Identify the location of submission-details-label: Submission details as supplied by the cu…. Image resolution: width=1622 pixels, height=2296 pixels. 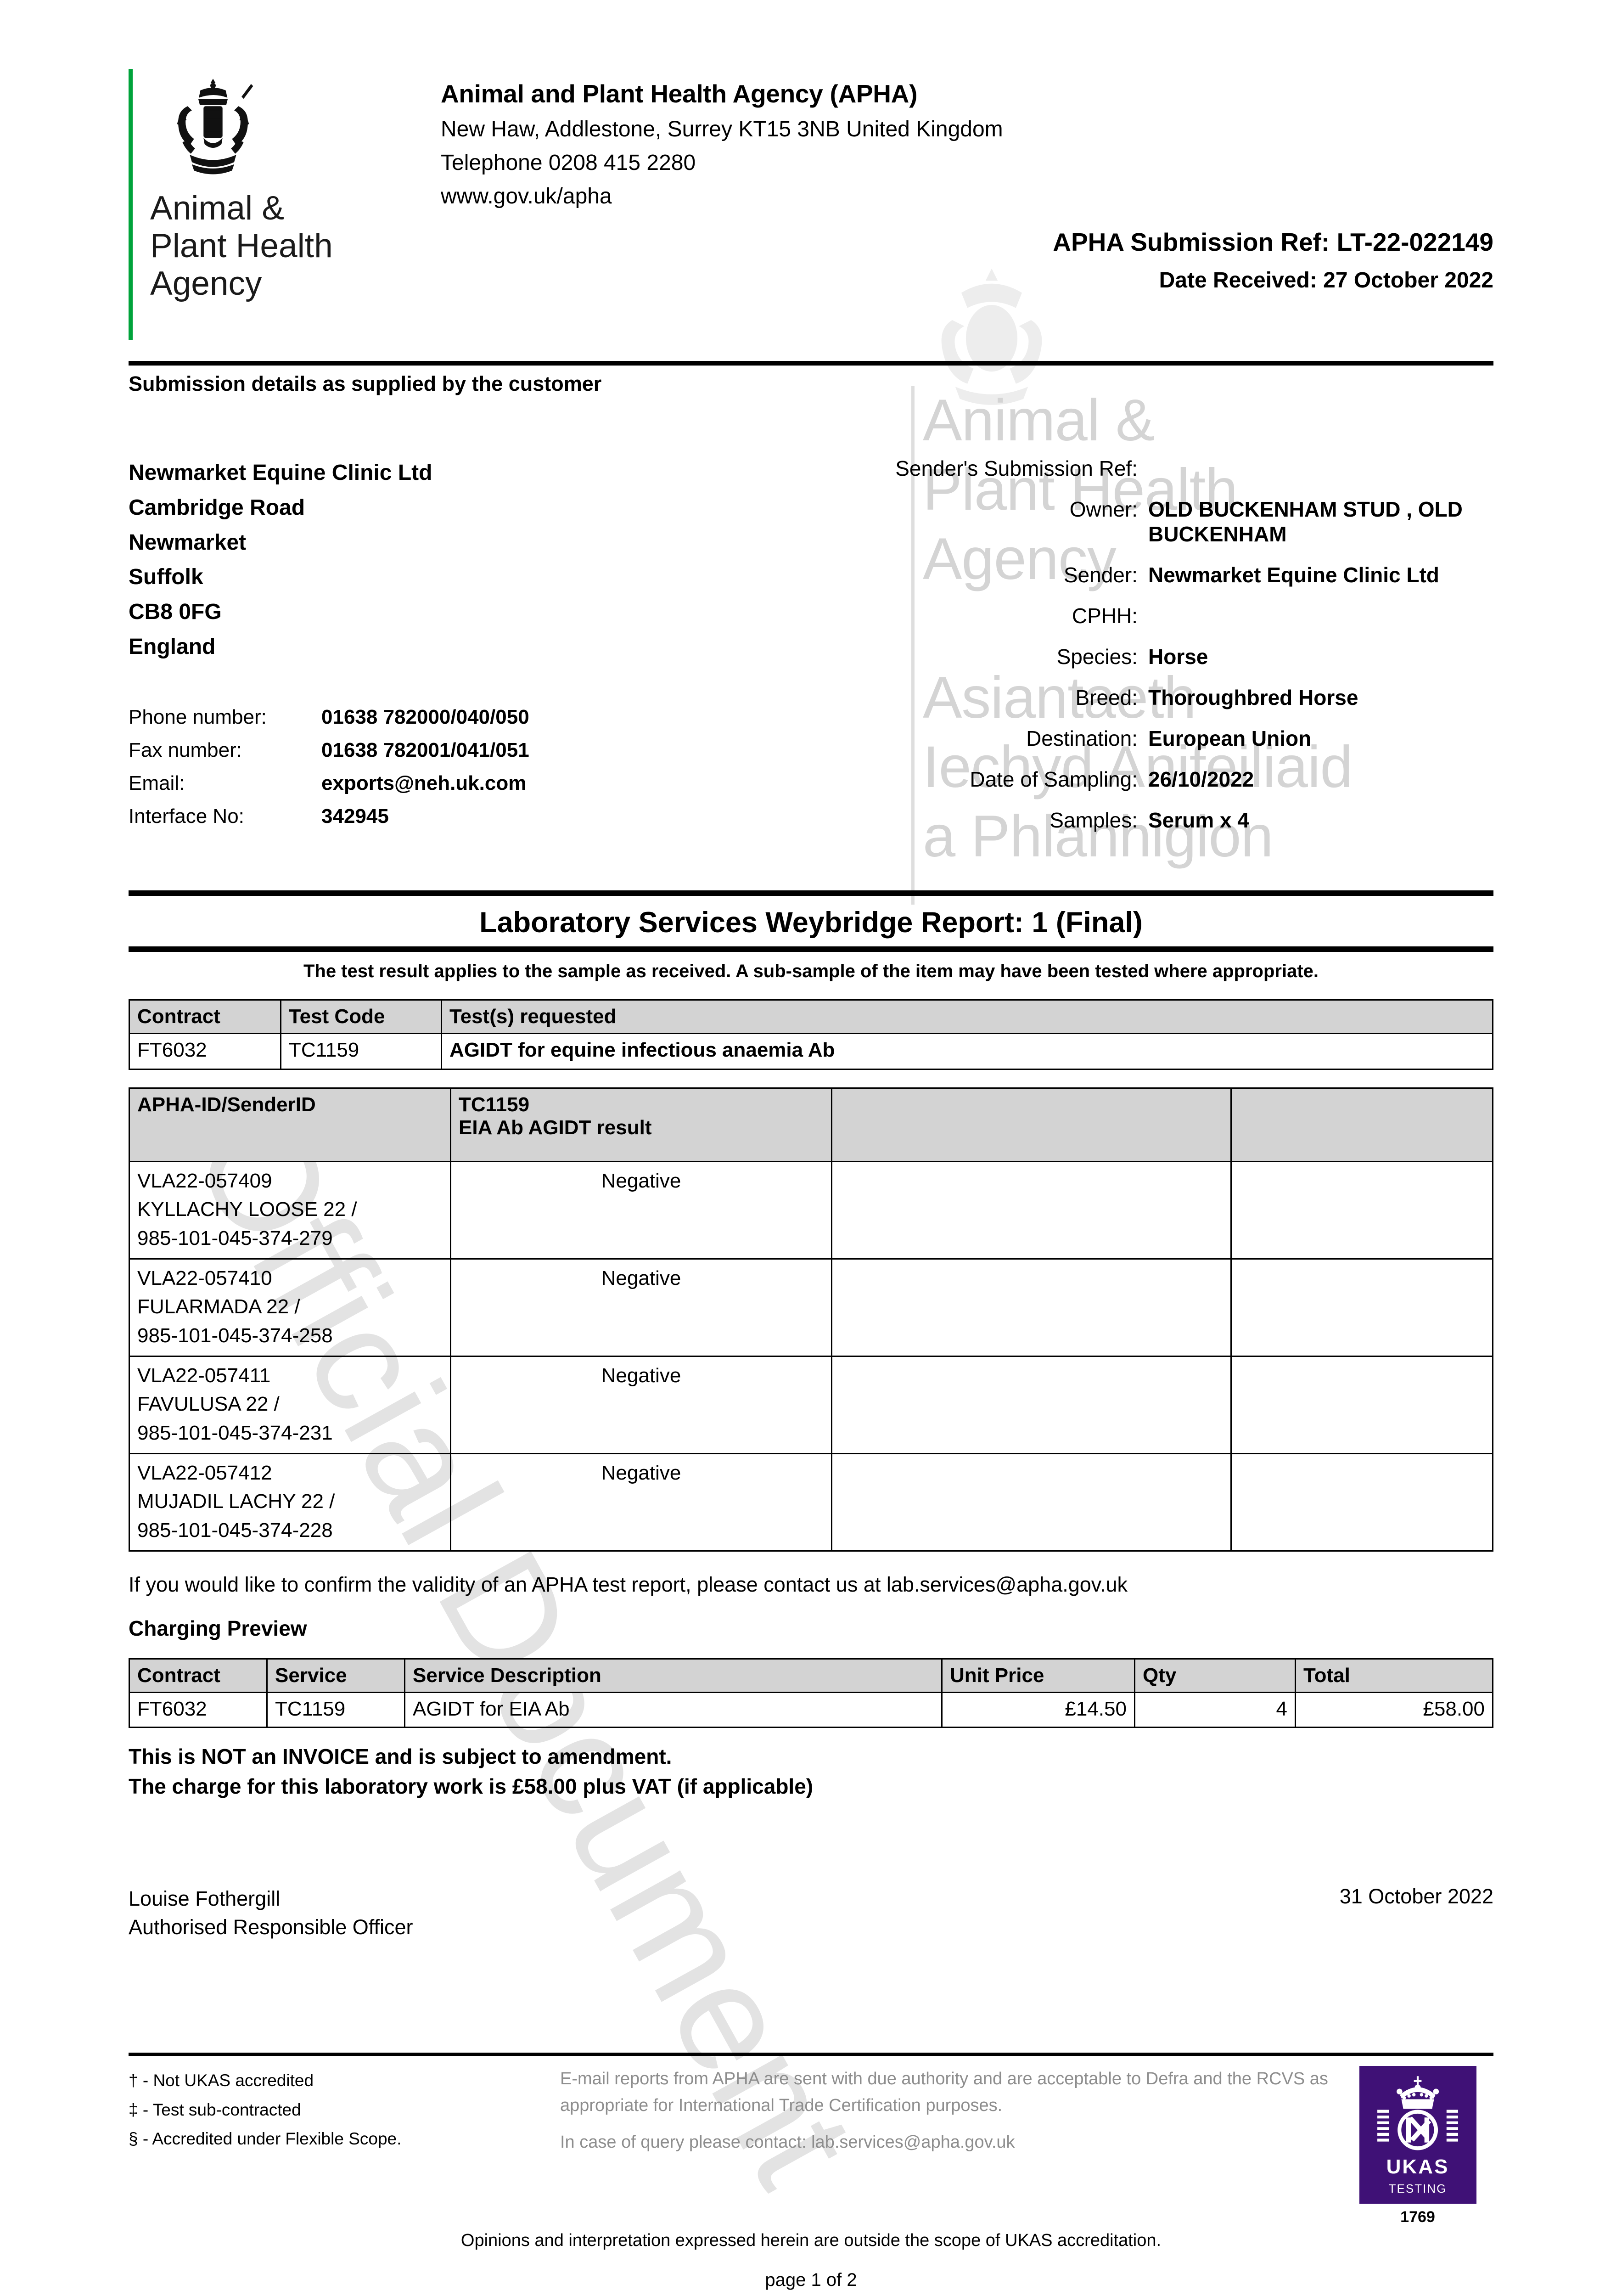
(366, 383).